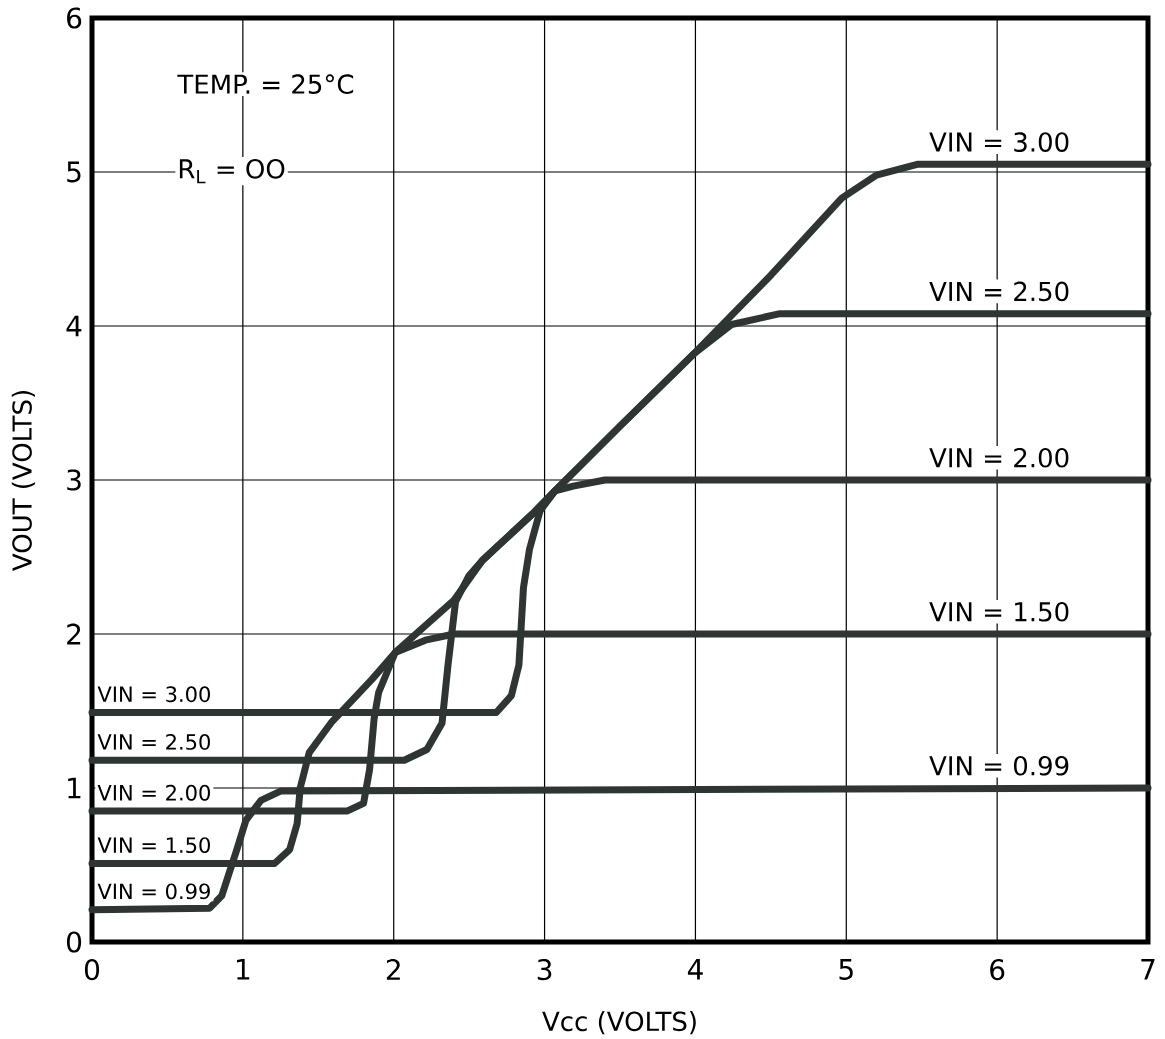 The height and width of the screenshot is (1039, 1165). What do you see at coordinates (74, 480) in the screenshot?
I see `y-tick-label: 3` at bounding box center [74, 480].